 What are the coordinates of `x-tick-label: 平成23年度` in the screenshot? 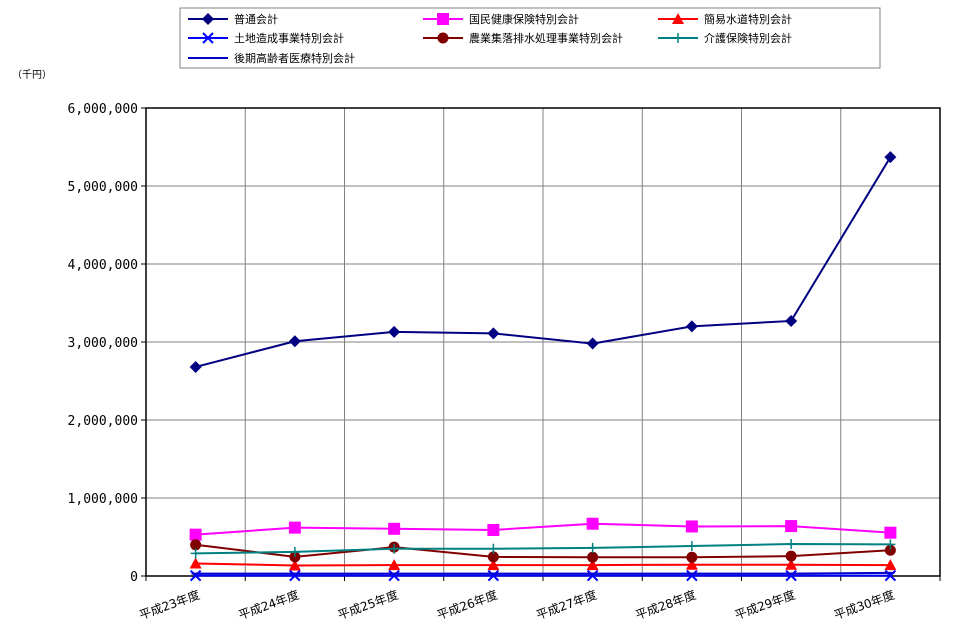 It's located at (169, 605).